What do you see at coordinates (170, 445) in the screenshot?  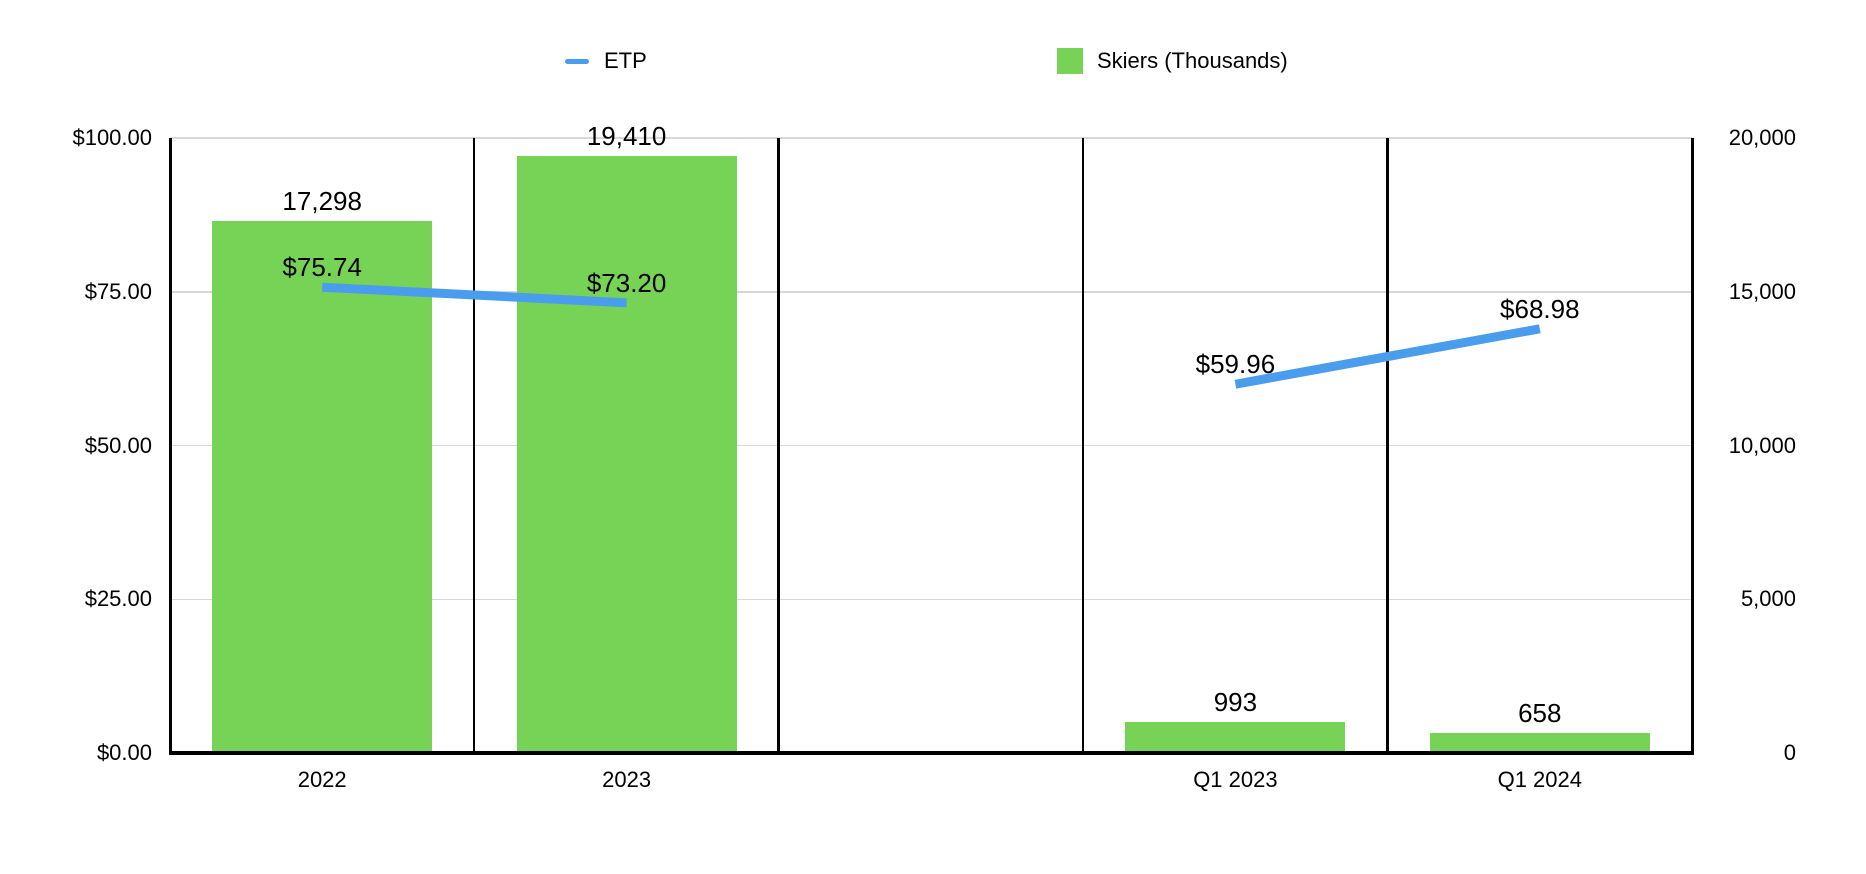 I see `left-axis-line` at bounding box center [170, 445].